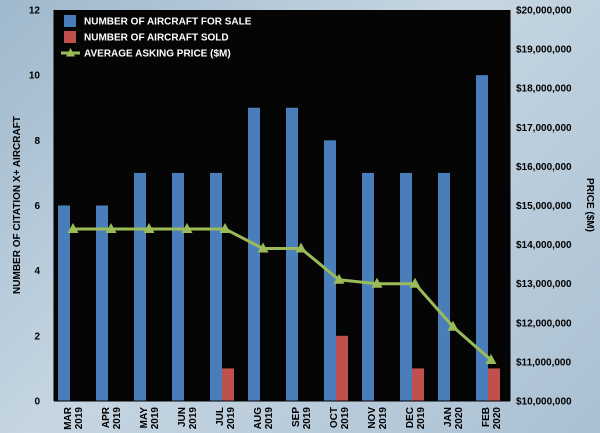  What do you see at coordinates (37, 271) in the screenshot?
I see `y-tick-label: 4` at bounding box center [37, 271].